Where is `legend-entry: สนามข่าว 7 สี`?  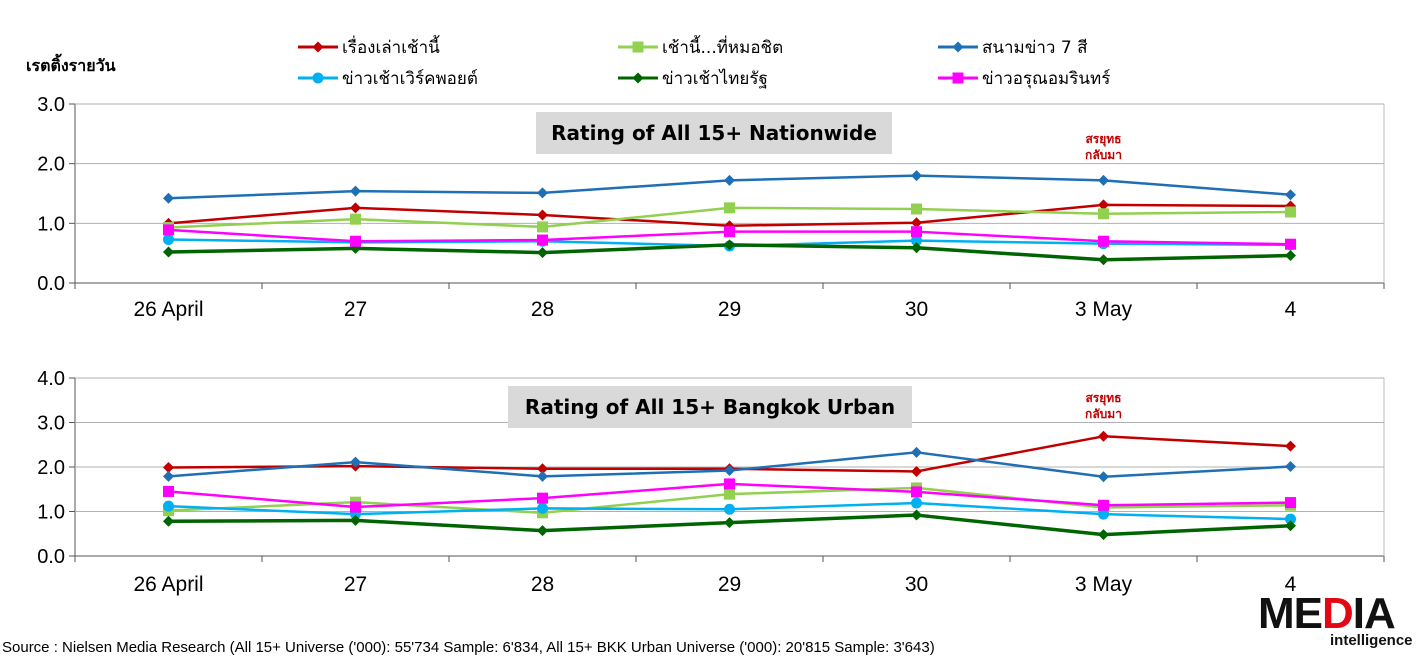
legend-entry: สนามข่าว 7 สี is located at coordinates (1013, 48).